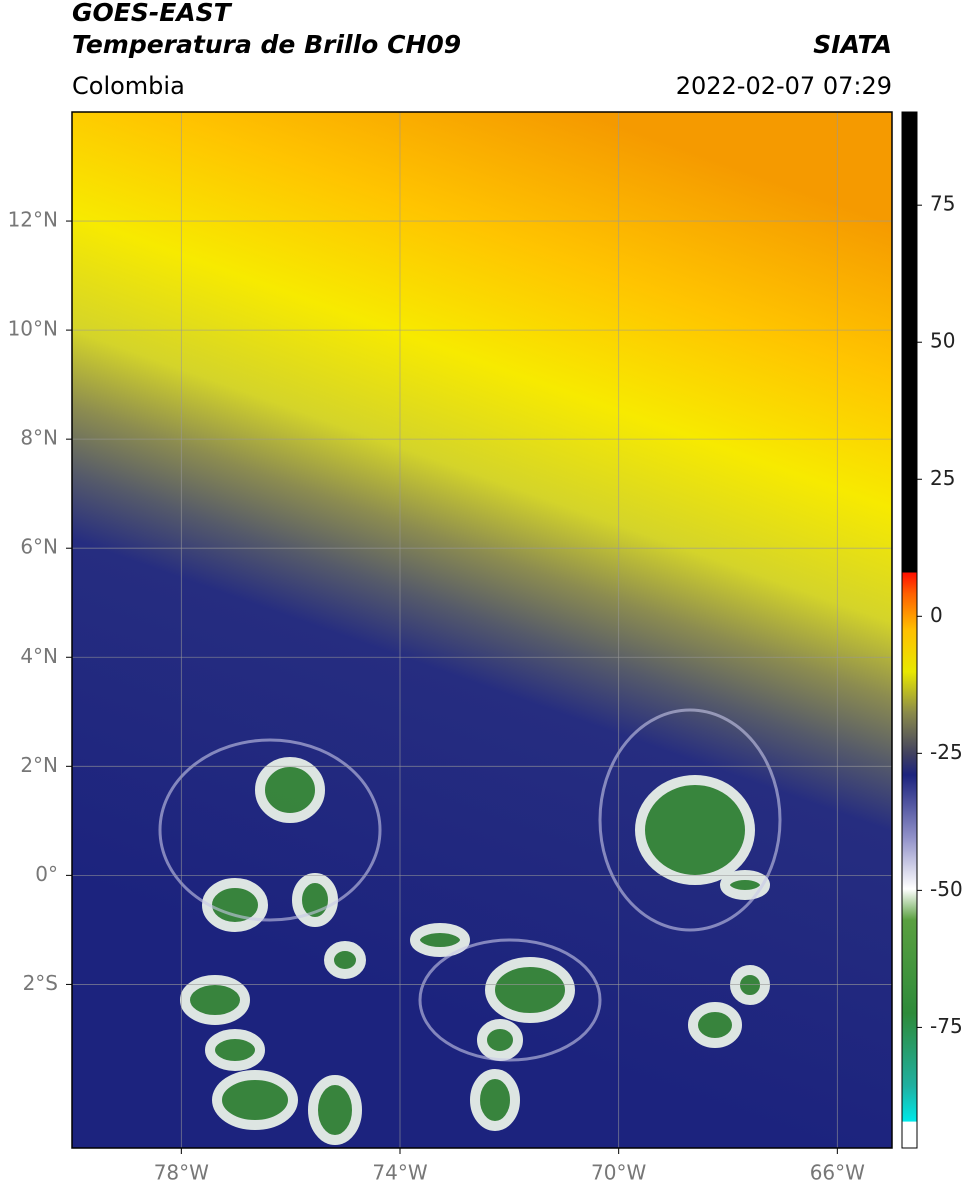 The width and height of the screenshot is (966, 1194). I want to click on y-tick-label: 10°N, so click(33, 329).